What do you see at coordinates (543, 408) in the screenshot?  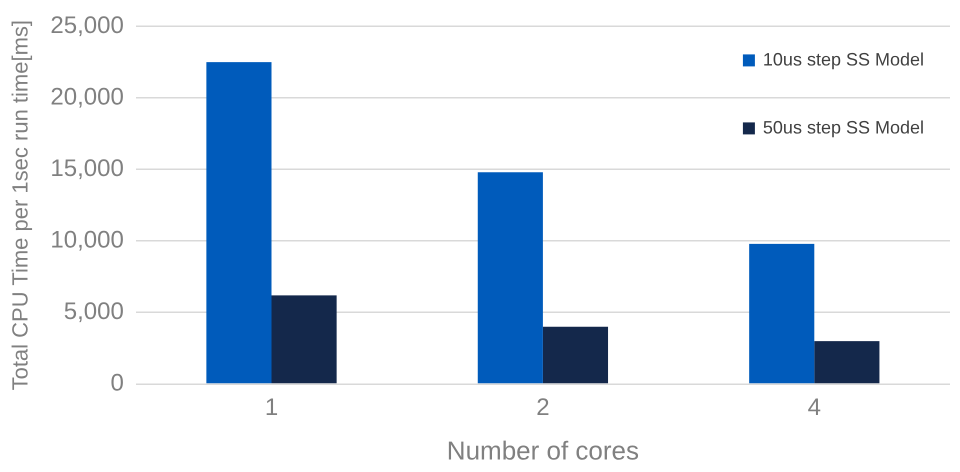 I see `x-tick-label: 2` at bounding box center [543, 408].